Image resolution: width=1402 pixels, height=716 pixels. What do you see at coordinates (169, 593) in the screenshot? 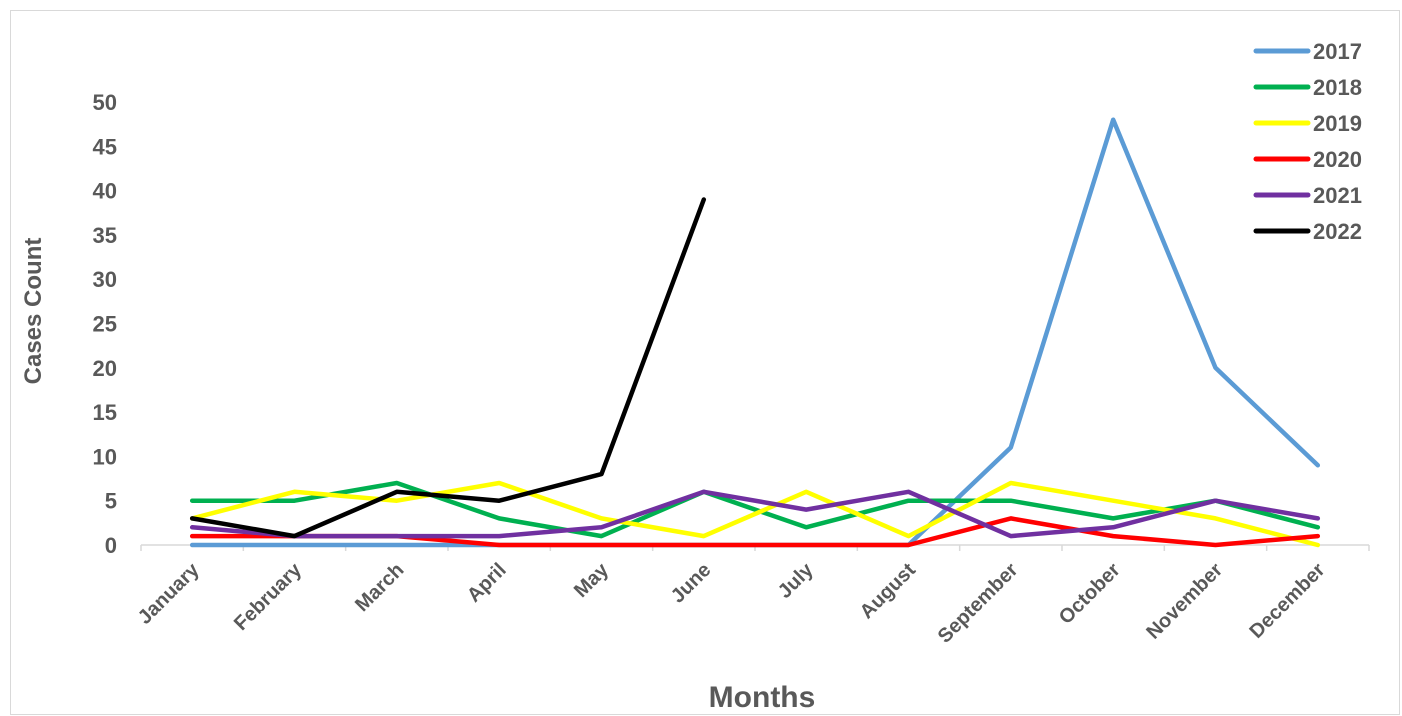
I see `x-tick-label: January` at bounding box center [169, 593].